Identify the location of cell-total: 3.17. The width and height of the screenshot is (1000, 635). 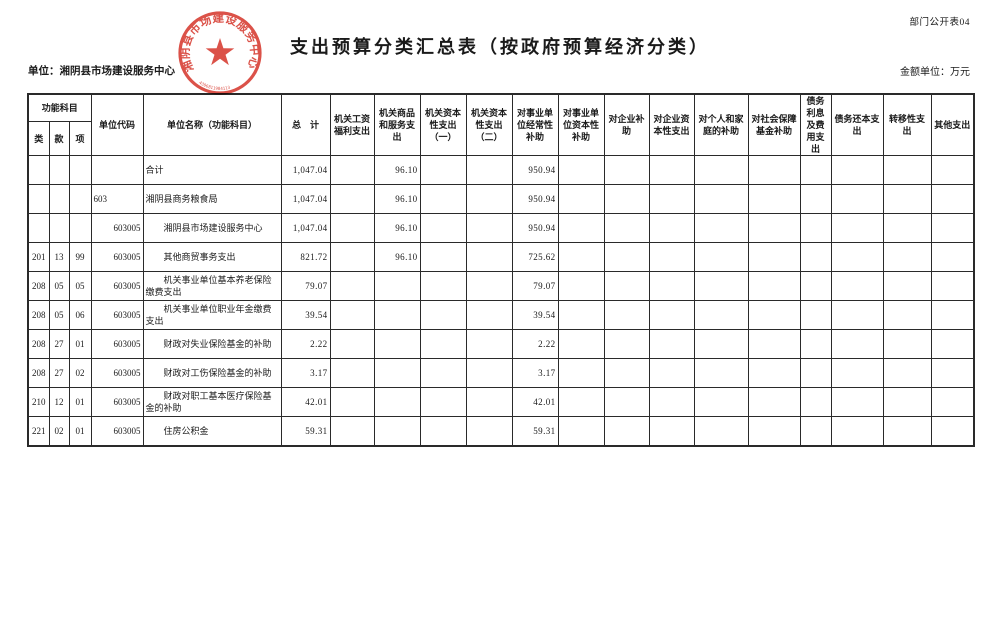
(305, 373).